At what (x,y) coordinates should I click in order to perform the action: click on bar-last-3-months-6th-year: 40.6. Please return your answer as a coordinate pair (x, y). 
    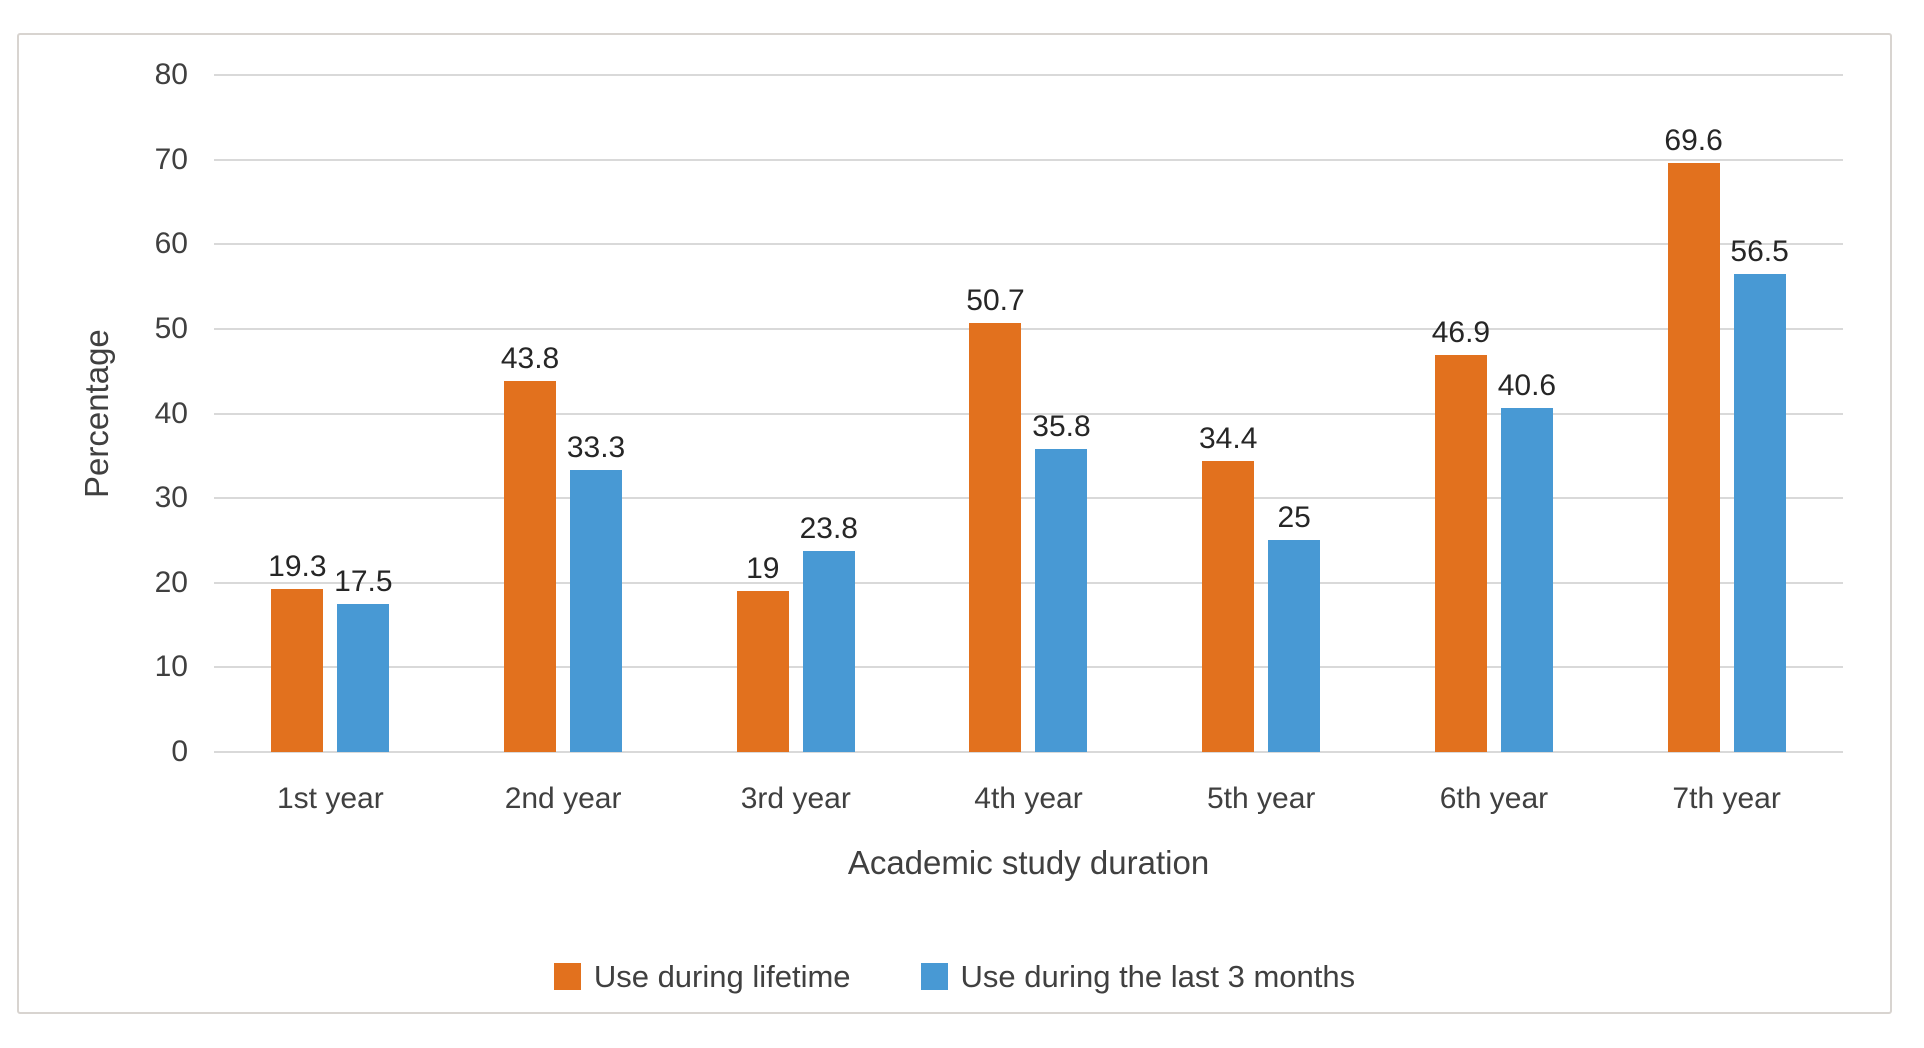
    Looking at the image, I should click on (1527, 561).